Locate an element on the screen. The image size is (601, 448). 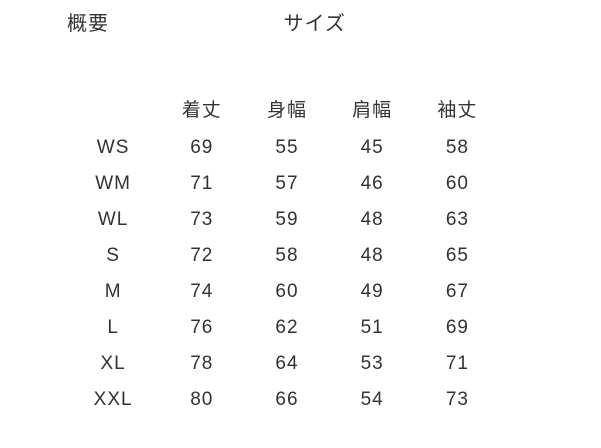
cell-shoulder: 46 is located at coordinates (372, 183).